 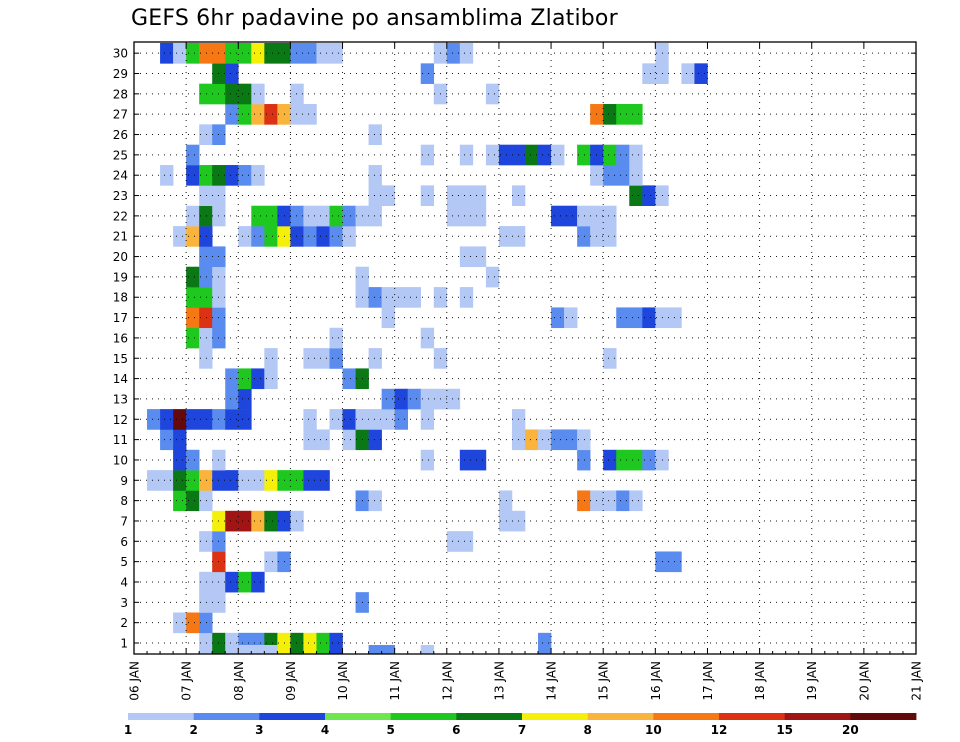 What do you see at coordinates (239, 681) in the screenshot?
I see `x-tick-label: 08 JAN` at bounding box center [239, 681].